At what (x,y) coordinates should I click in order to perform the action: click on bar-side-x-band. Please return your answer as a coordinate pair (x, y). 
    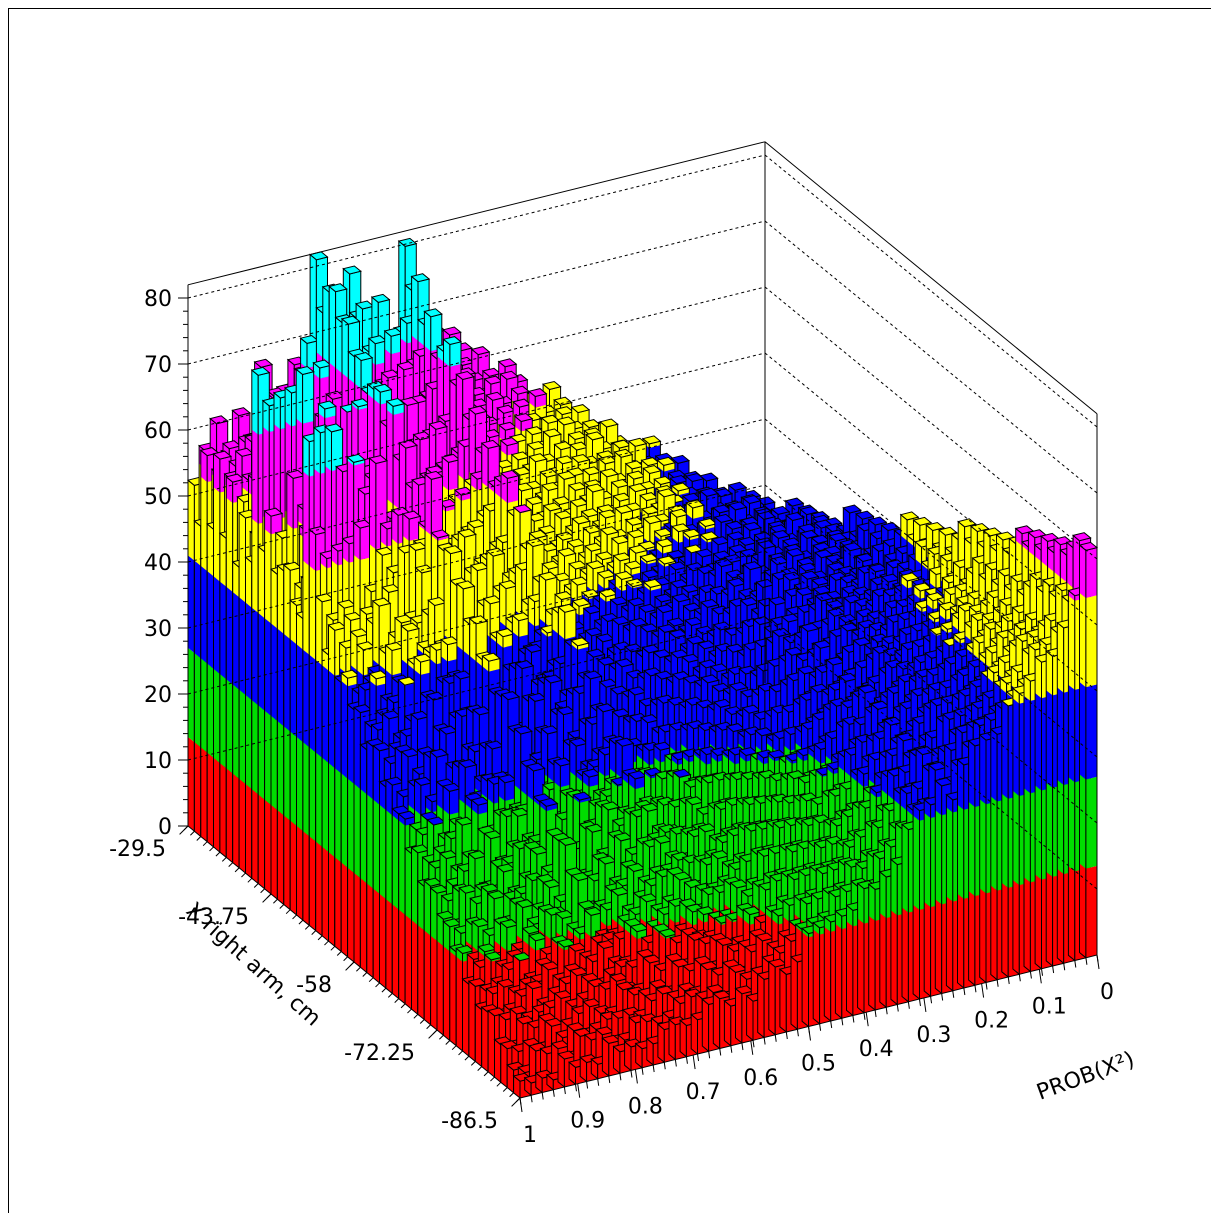
    Looking at the image, I should click on (455, 354).